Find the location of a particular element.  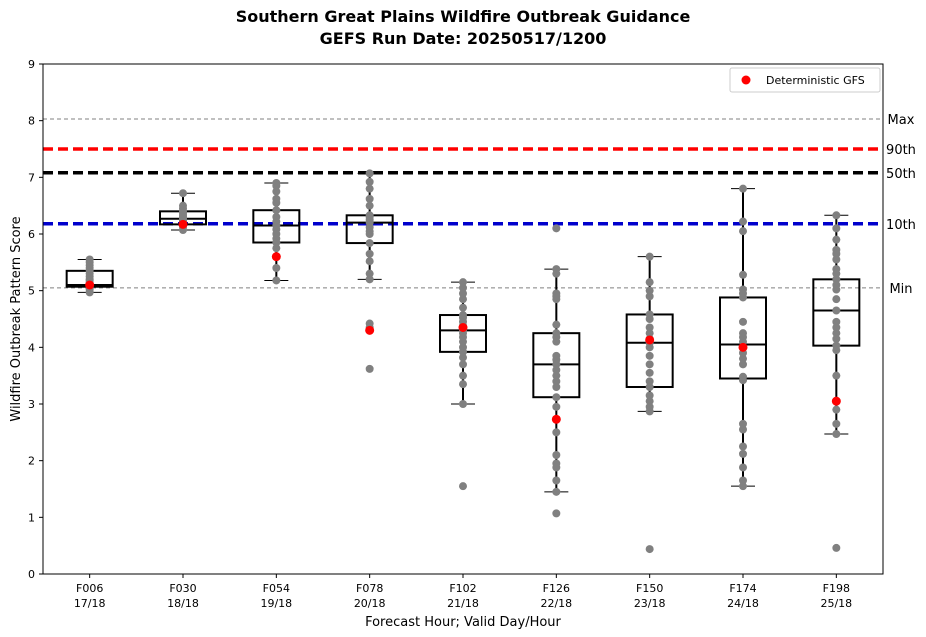

y-tick-label: 2 is located at coordinates (31, 461).